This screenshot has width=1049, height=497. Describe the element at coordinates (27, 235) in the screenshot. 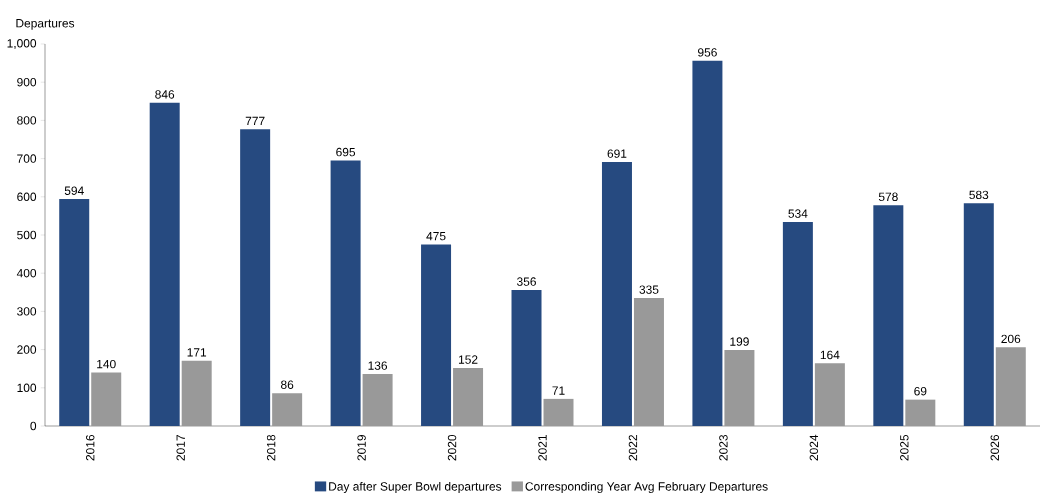

I see `y-tick-label: 500` at that location.